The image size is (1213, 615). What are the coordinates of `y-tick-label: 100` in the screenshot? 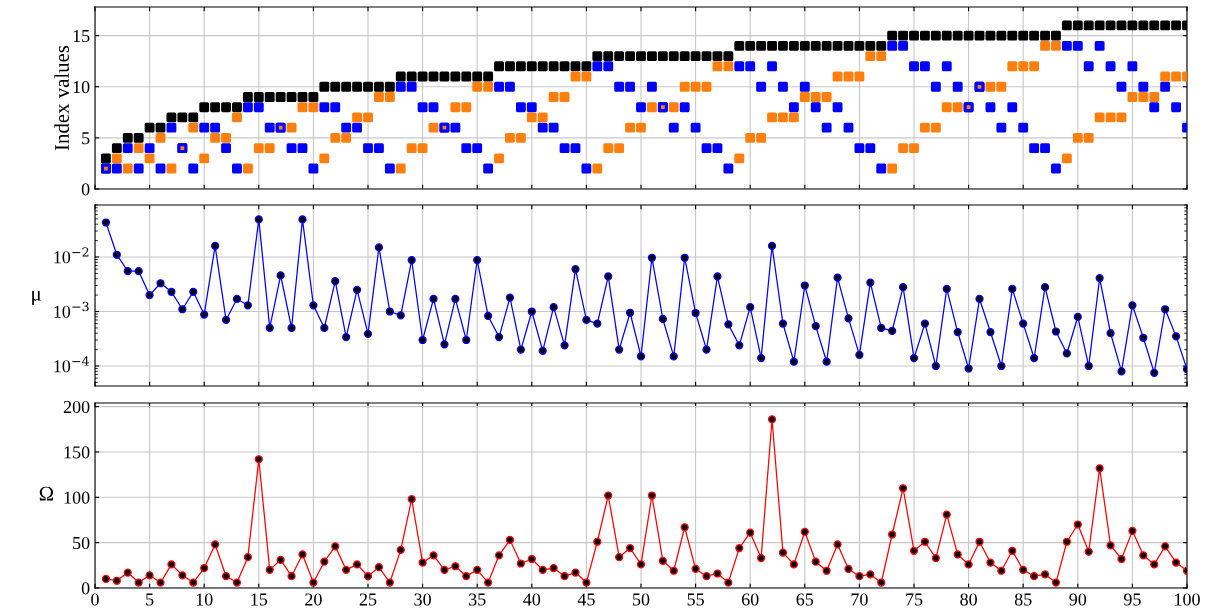 It's located at (77, 497).